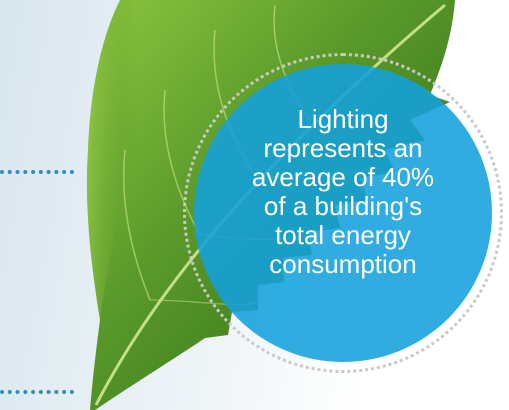 The image size is (509, 410). Describe the element at coordinates (37, 392) in the screenshot. I see `dotted-connector-bottom` at that location.